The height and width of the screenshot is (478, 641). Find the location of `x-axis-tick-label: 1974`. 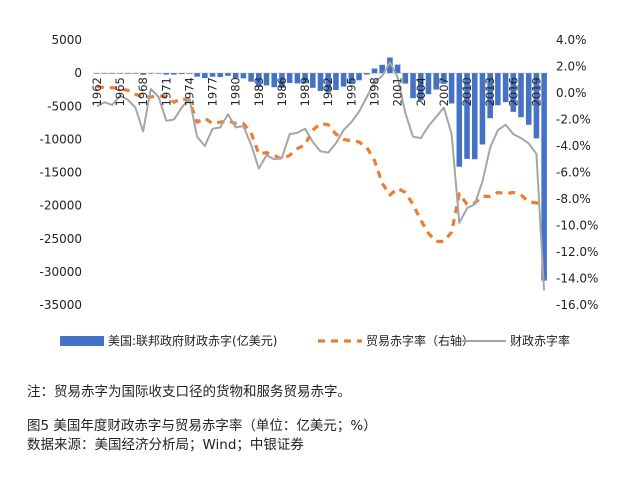

x-axis-tick-label: 1974 is located at coordinates (189, 91).